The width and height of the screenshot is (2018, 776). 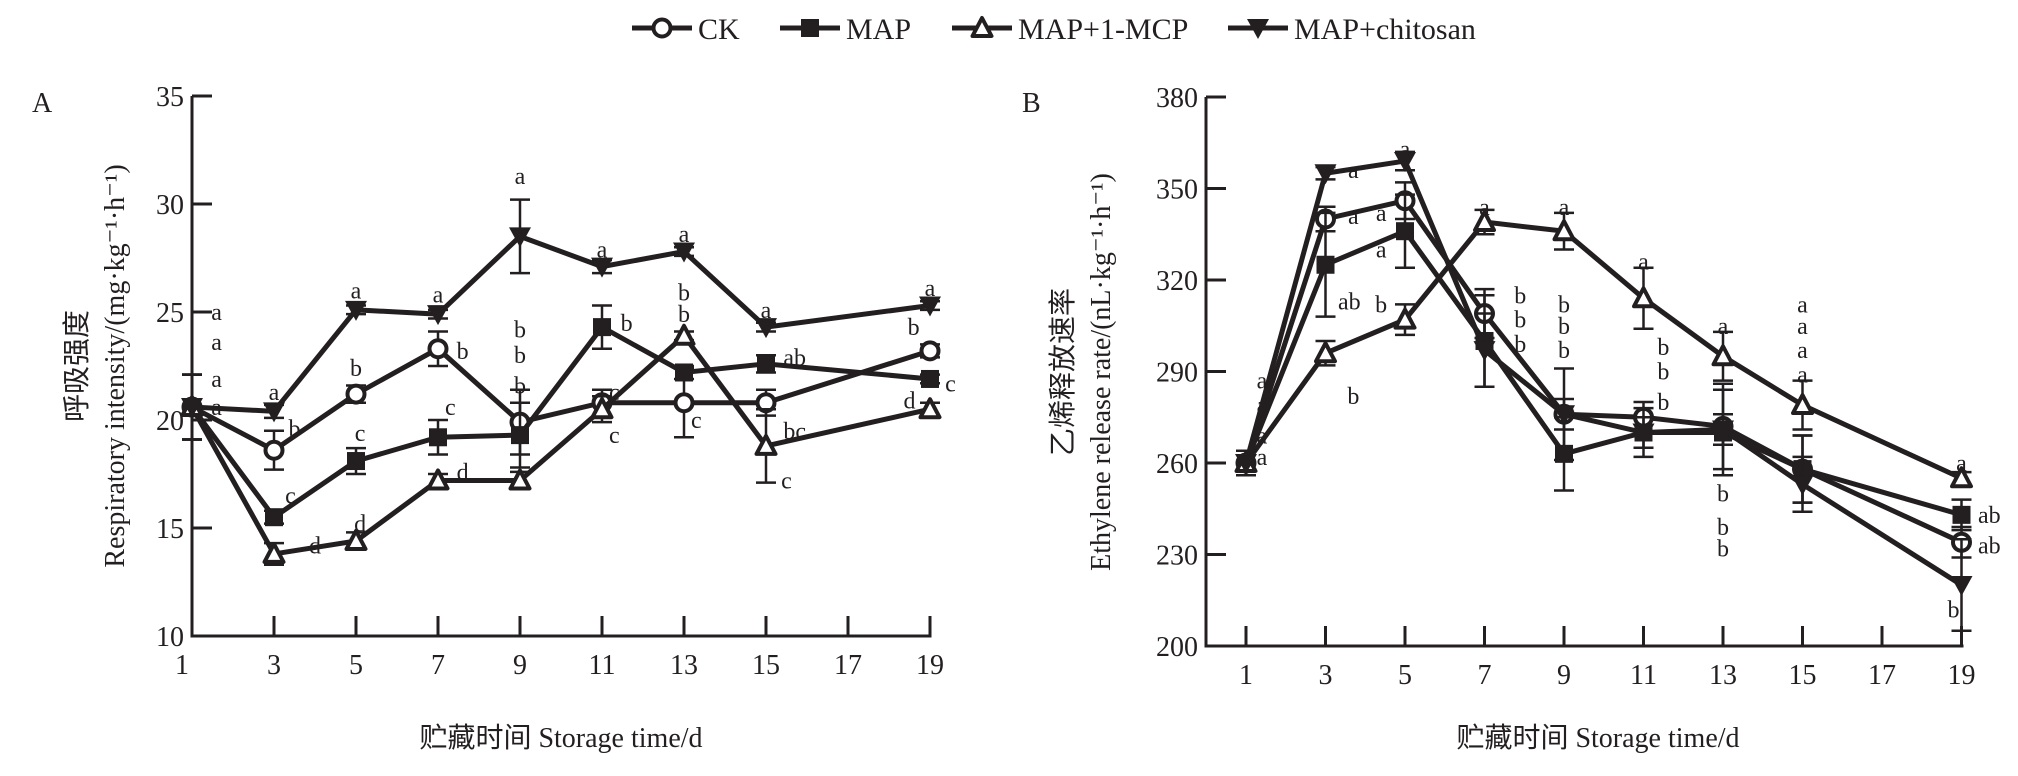 I want to click on y-tick-label: 290, so click(x=1177, y=373).